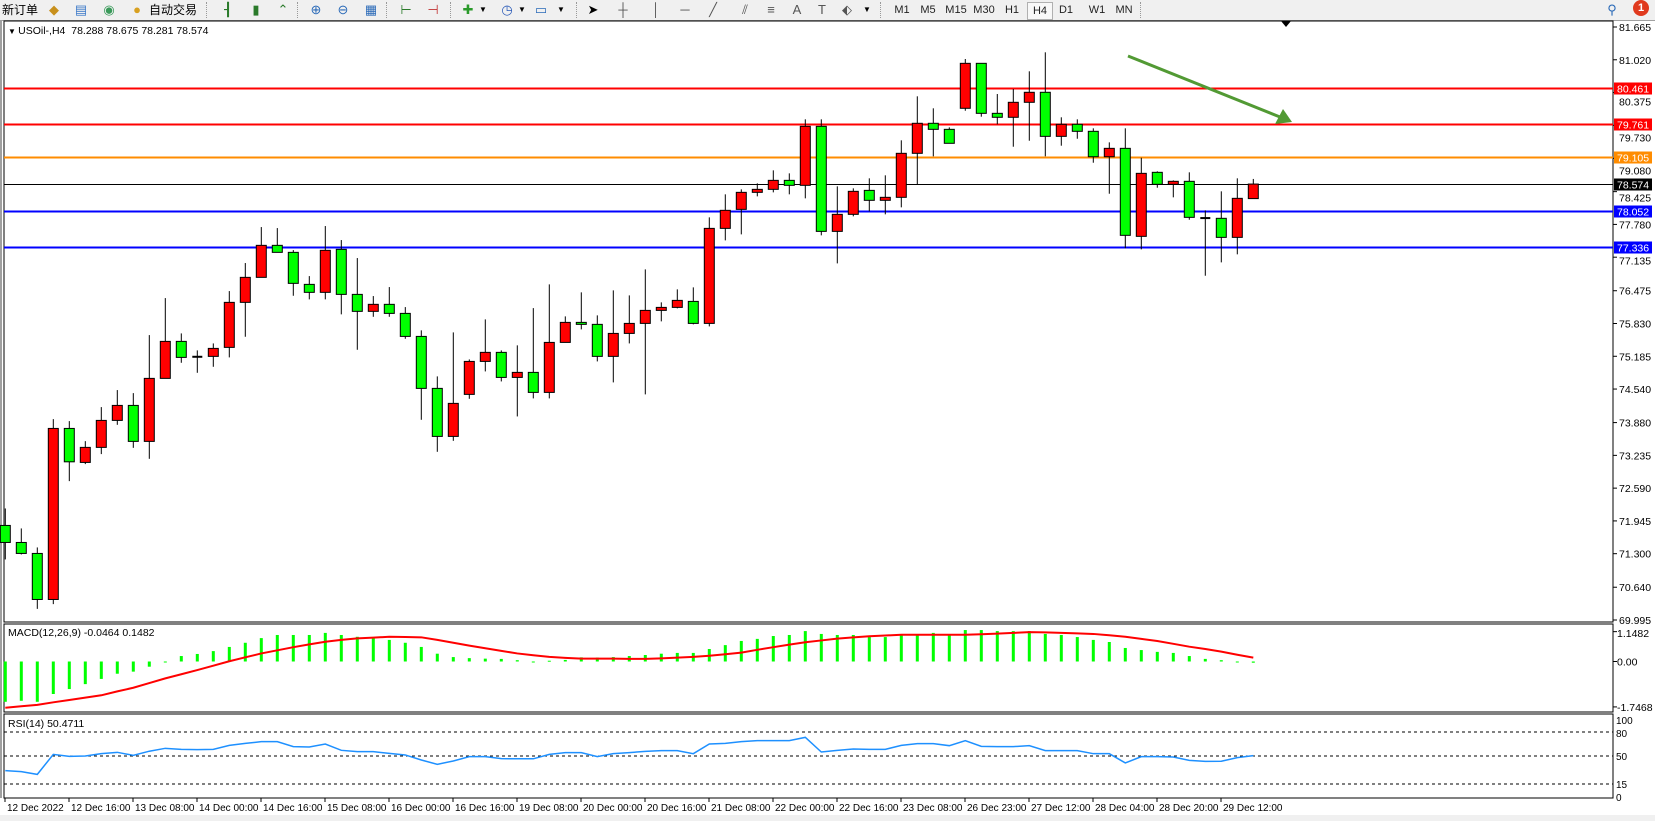 The image size is (1655, 821). Describe the element at coordinates (902, 10) in the screenshot. I see `period-m1: M1` at that location.